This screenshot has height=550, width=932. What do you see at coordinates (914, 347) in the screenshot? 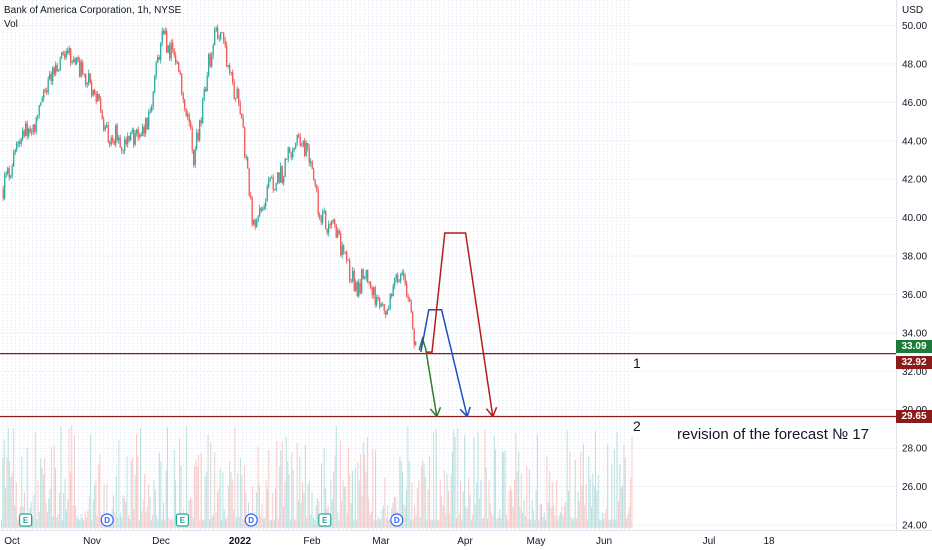
I see `last-price-tag: 33.09` at bounding box center [914, 347].